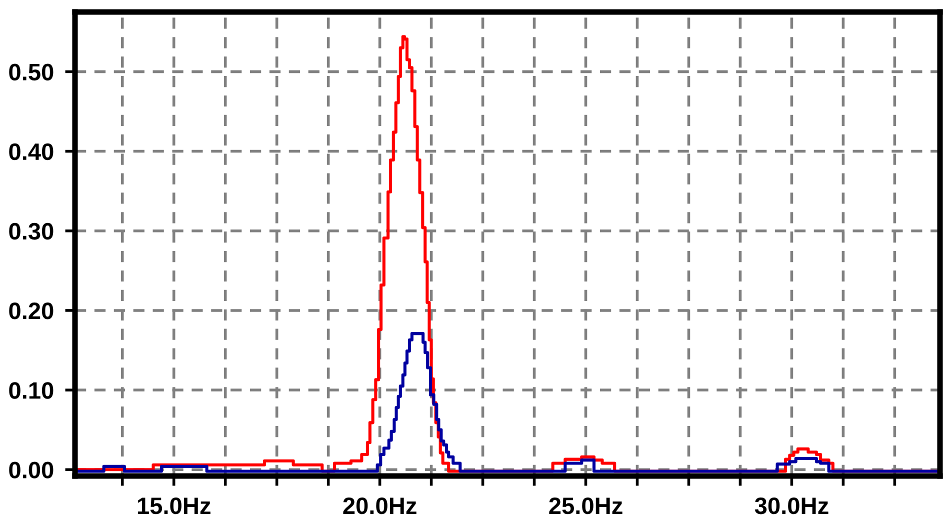  What do you see at coordinates (31, 470) in the screenshot?
I see `y-tick-label: 0.00` at bounding box center [31, 470].